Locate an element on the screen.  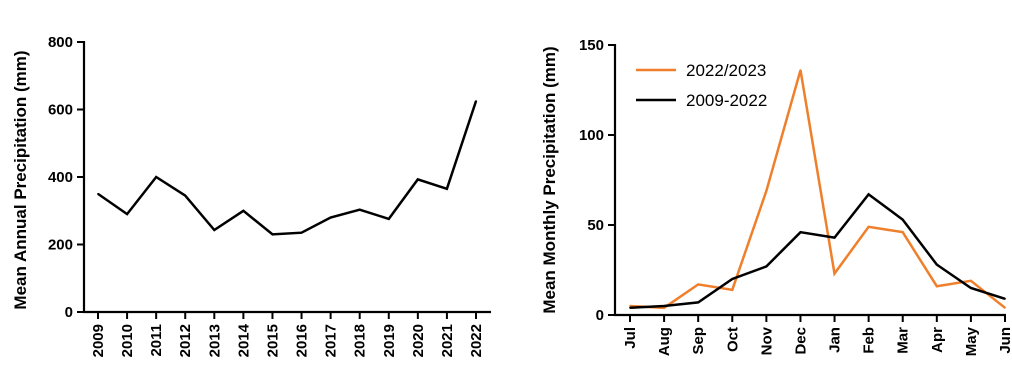
x-tick-label: 2020 is located at coordinates (418, 340).